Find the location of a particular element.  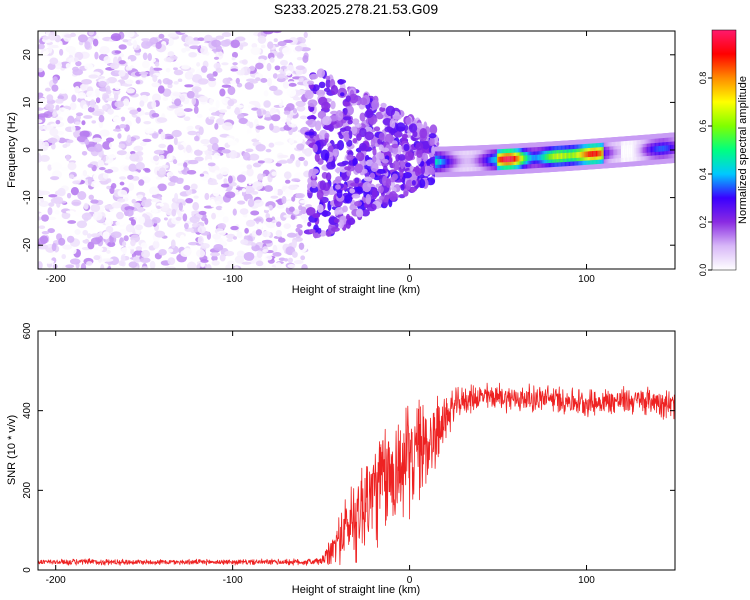

spectrogram-x-label: Height of straight line (km) is located at coordinates (356, 290).